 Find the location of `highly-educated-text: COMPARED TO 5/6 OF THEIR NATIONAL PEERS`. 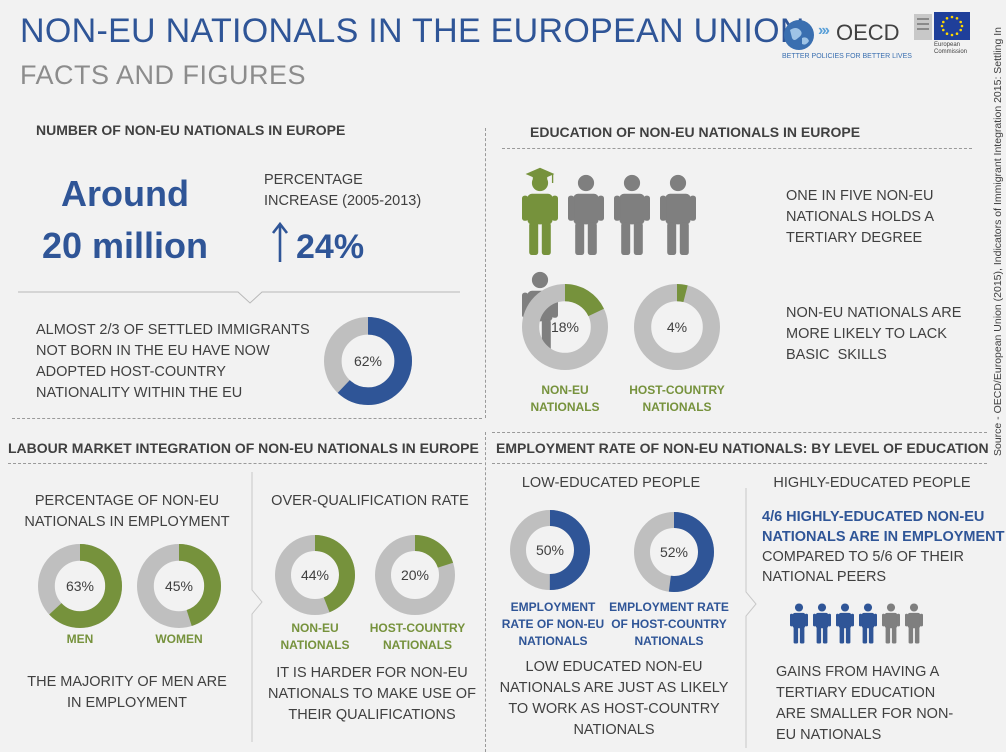

highly-educated-text: COMPARED TO 5/6 OF THEIR NATIONAL PEERS is located at coordinates (863, 567).